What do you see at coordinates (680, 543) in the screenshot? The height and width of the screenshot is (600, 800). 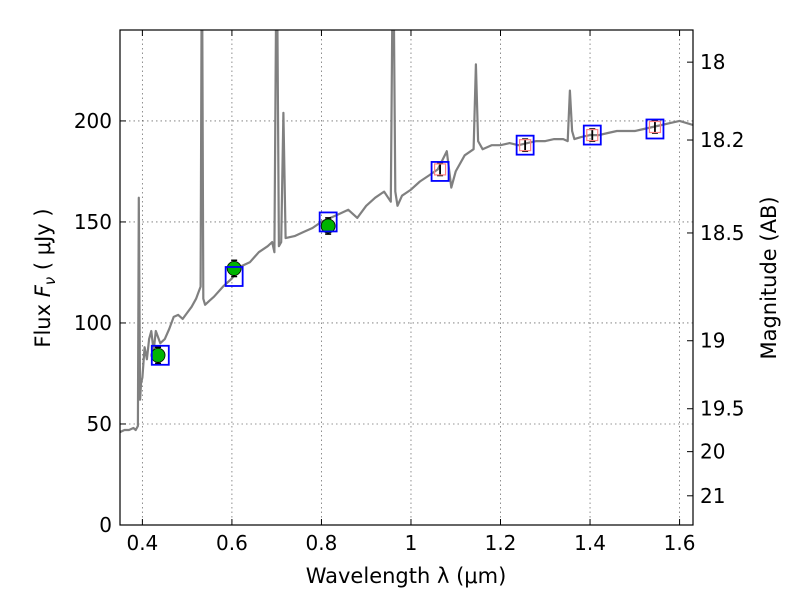 I see `x-tick-label: 1.6` at bounding box center [680, 543].